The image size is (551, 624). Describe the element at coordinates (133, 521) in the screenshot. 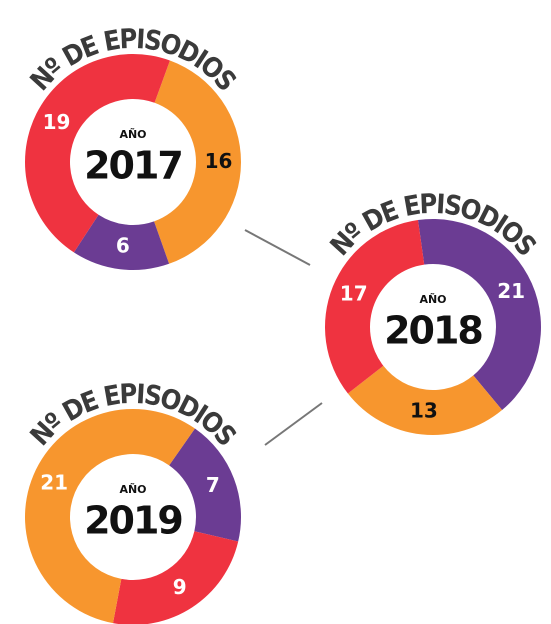

I see `year: 2019` at that location.